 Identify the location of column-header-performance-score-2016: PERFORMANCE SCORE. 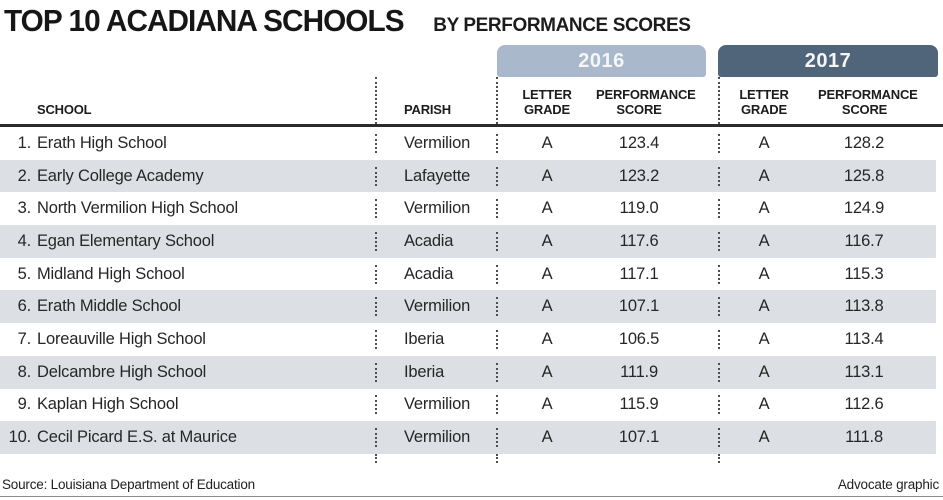
(657, 100).